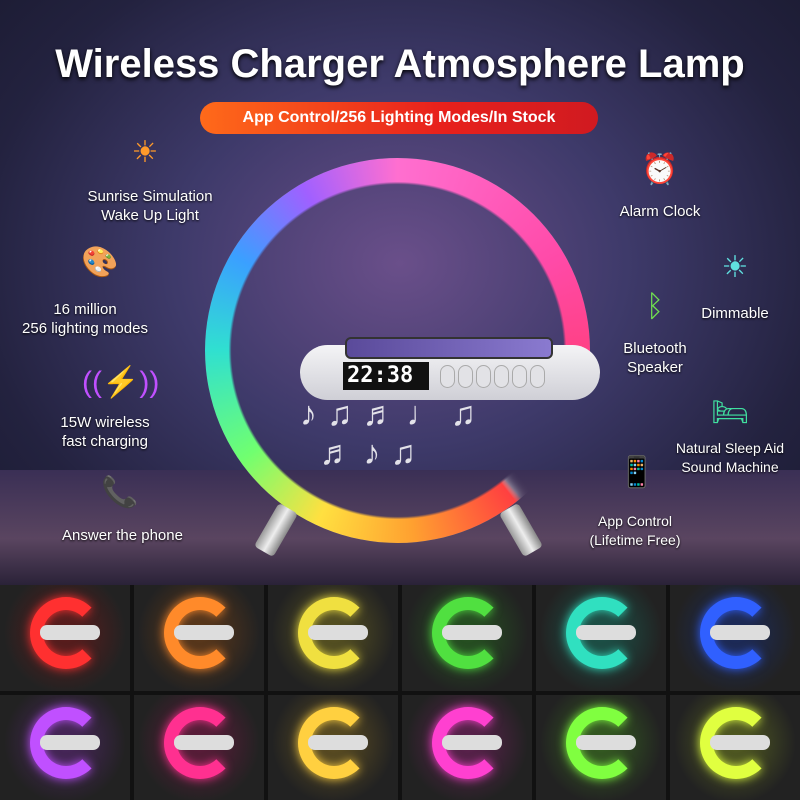 The image size is (800, 800). What do you see at coordinates (85, 319) in the screenshot?
I see `feature-colors: 16 million 256 lighting modes` at bounding box center [85, 319].